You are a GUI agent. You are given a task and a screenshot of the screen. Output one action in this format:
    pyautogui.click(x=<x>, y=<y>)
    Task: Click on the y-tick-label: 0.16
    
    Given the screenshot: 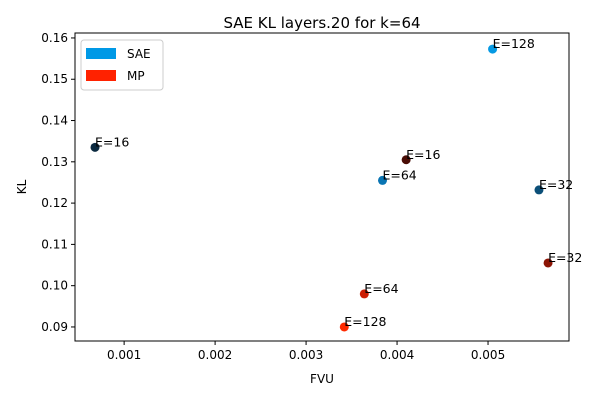 What is the action you would take?
    pyautogui.click(x=54, y=38)
    